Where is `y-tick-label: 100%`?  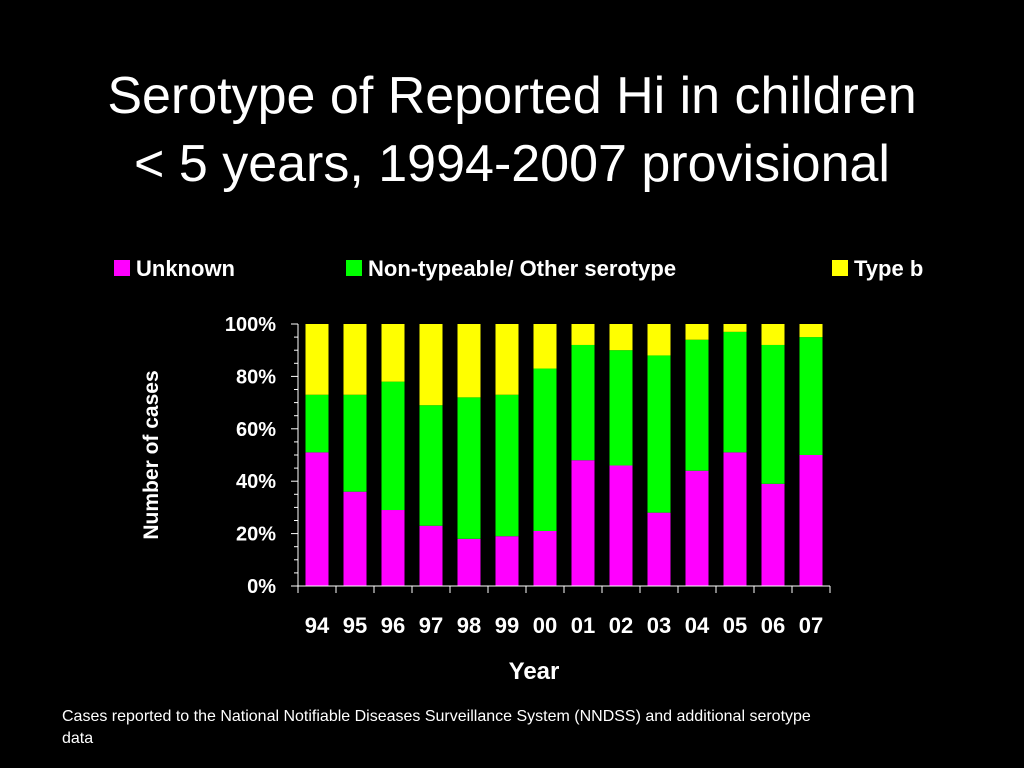
y-tick-label: 100% is located at coordinates (250, 325).